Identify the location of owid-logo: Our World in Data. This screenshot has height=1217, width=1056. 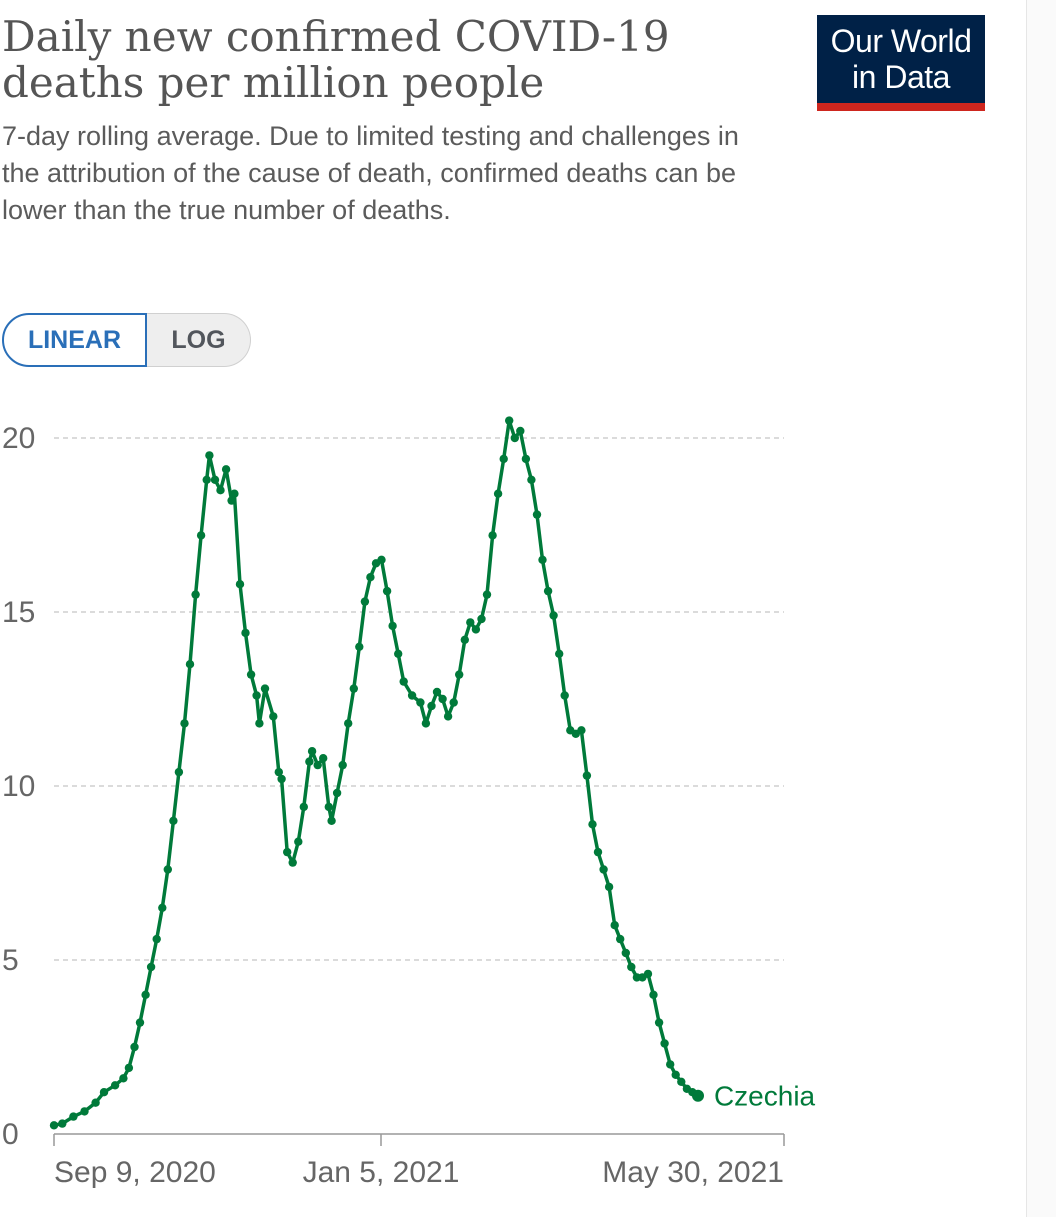
(901, 63).